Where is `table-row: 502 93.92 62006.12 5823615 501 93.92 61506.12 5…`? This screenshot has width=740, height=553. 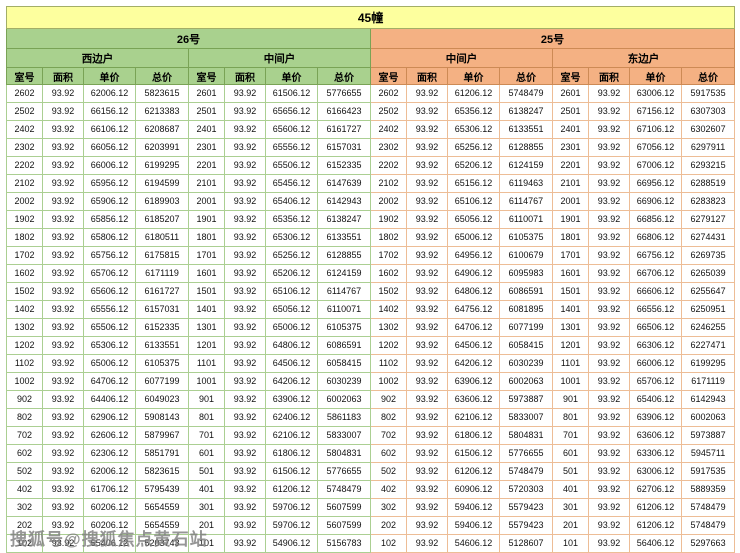 table-row: 502 93.92 62006.12 5823615 501 93.92 61506.12 5… is located at coordinates (371, 471).